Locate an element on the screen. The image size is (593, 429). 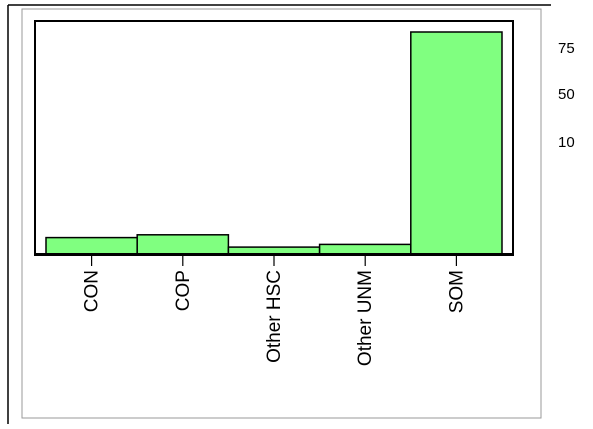
bar-other-hsc is located at coordinates (274, 250).